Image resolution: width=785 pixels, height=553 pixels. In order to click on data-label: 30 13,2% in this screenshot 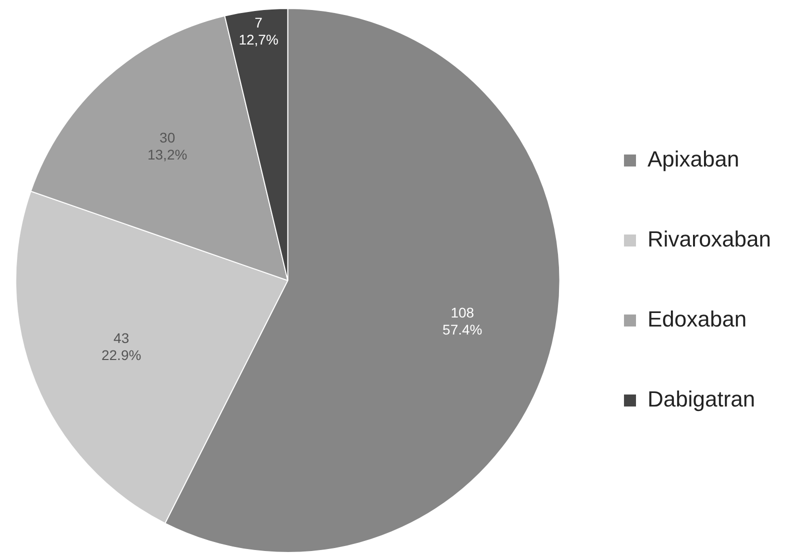, I will do `click(167, 146)`.